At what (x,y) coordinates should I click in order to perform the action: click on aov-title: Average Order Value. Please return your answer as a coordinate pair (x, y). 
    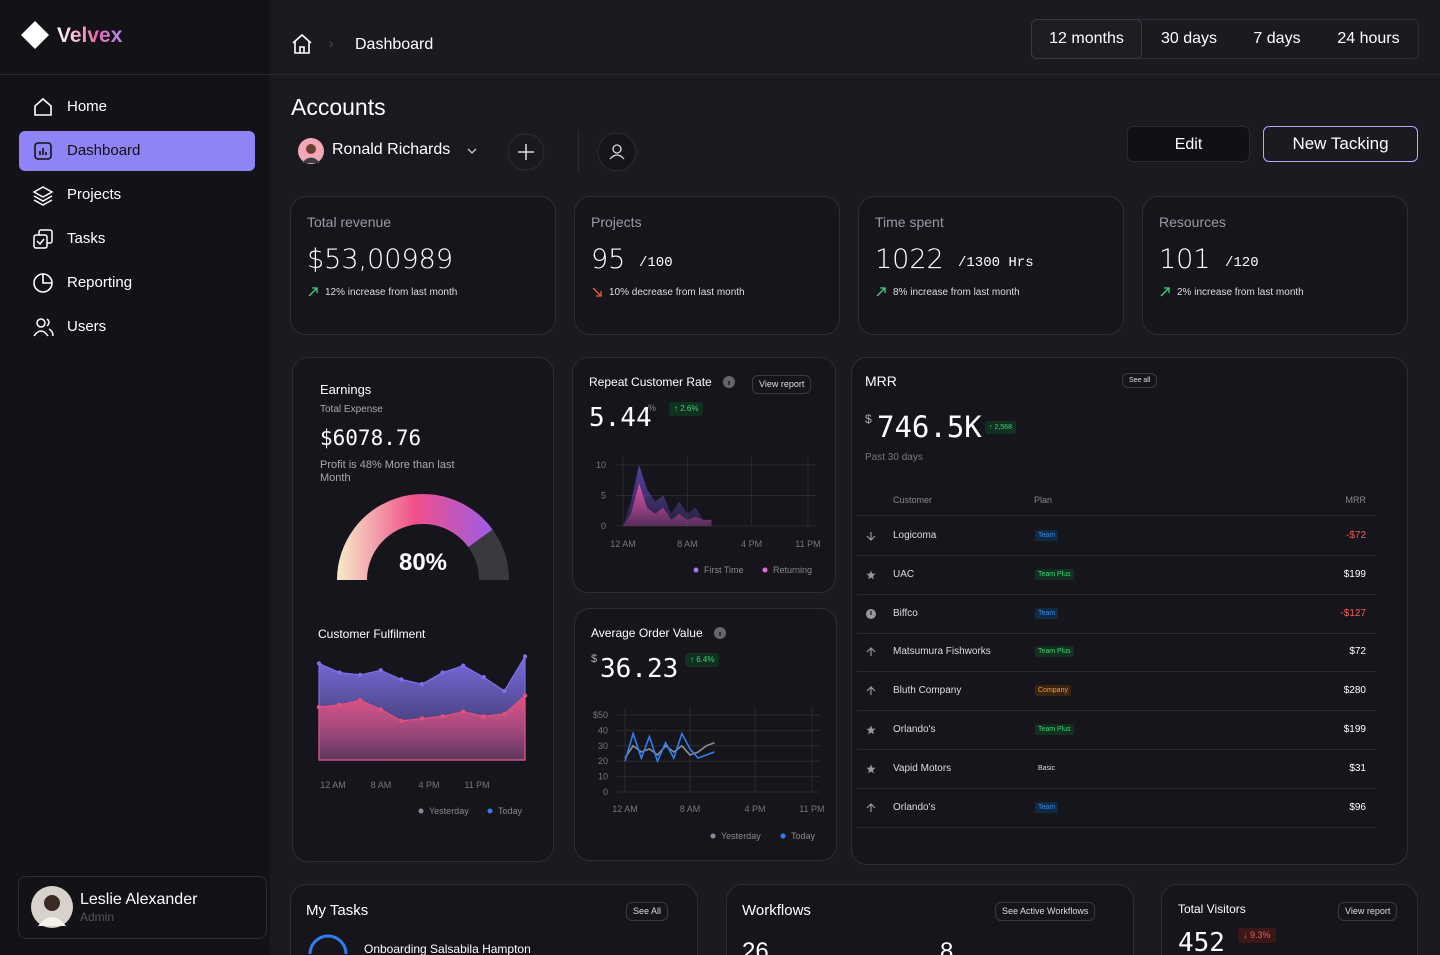
    Looking at the image, I should click on (647, 633).